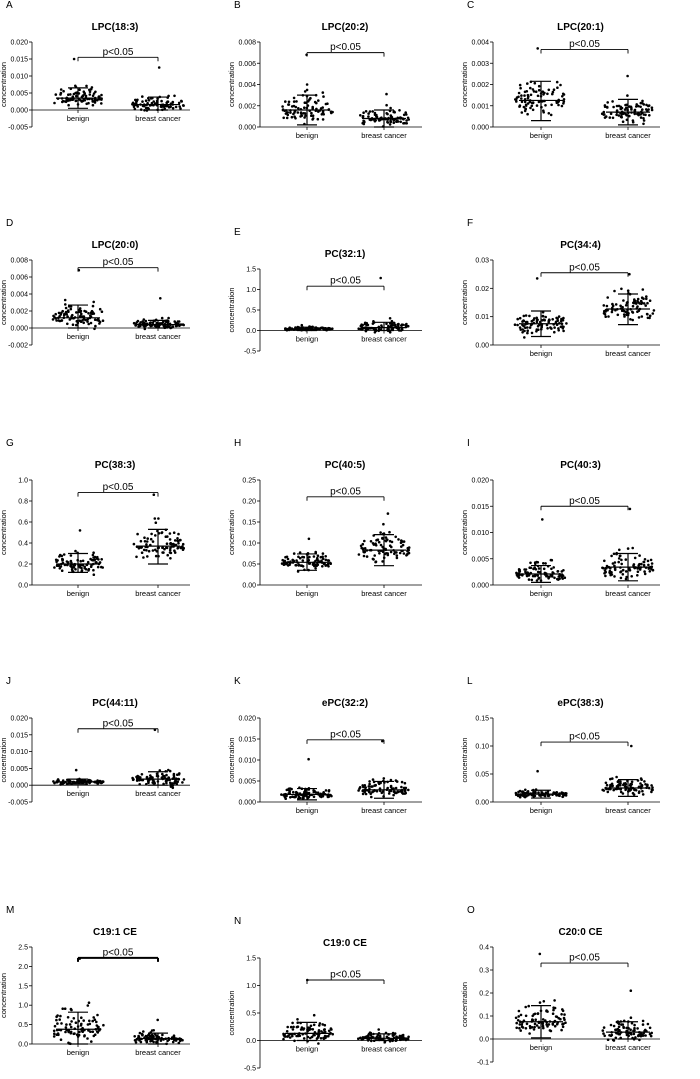  I want to click on y-tick-label: 0.3, so click(484, 971).